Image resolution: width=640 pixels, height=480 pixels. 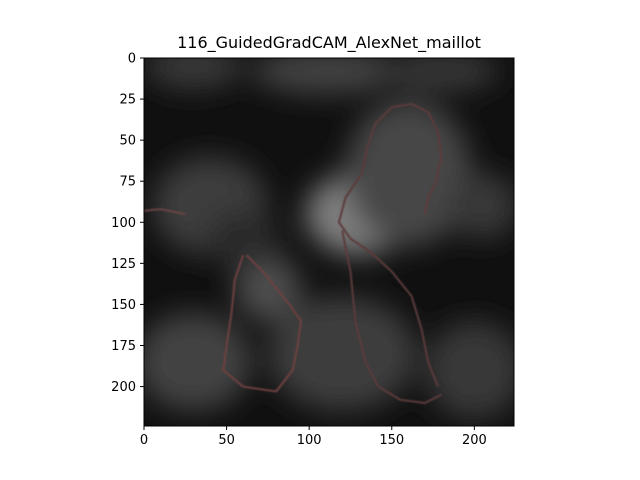 I want to click on figure-head-outline, so click(x=402, y=159).